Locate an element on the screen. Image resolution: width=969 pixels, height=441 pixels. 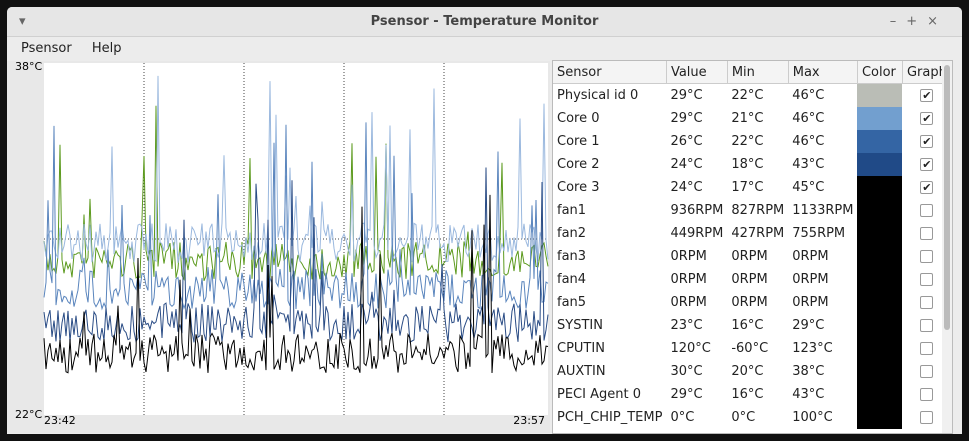
sensor-row: fan2 449RPM 427RPM 755RPM is located at coordinates (752, 233).